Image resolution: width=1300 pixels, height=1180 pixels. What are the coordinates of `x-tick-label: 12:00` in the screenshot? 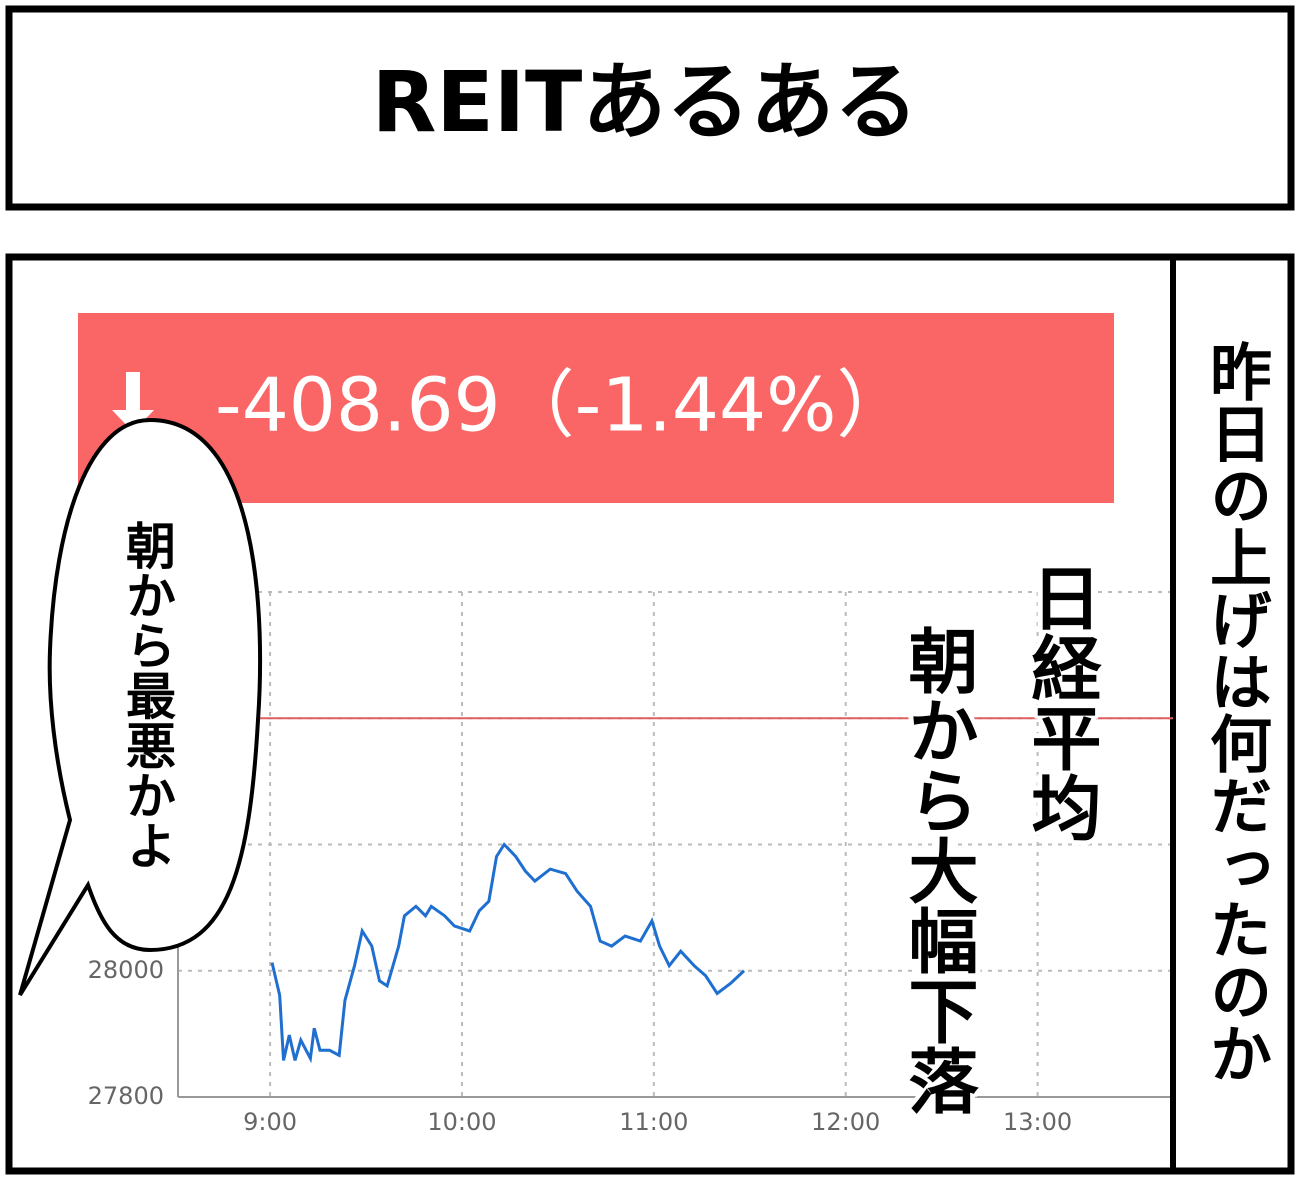 It's located at (845, 1122).